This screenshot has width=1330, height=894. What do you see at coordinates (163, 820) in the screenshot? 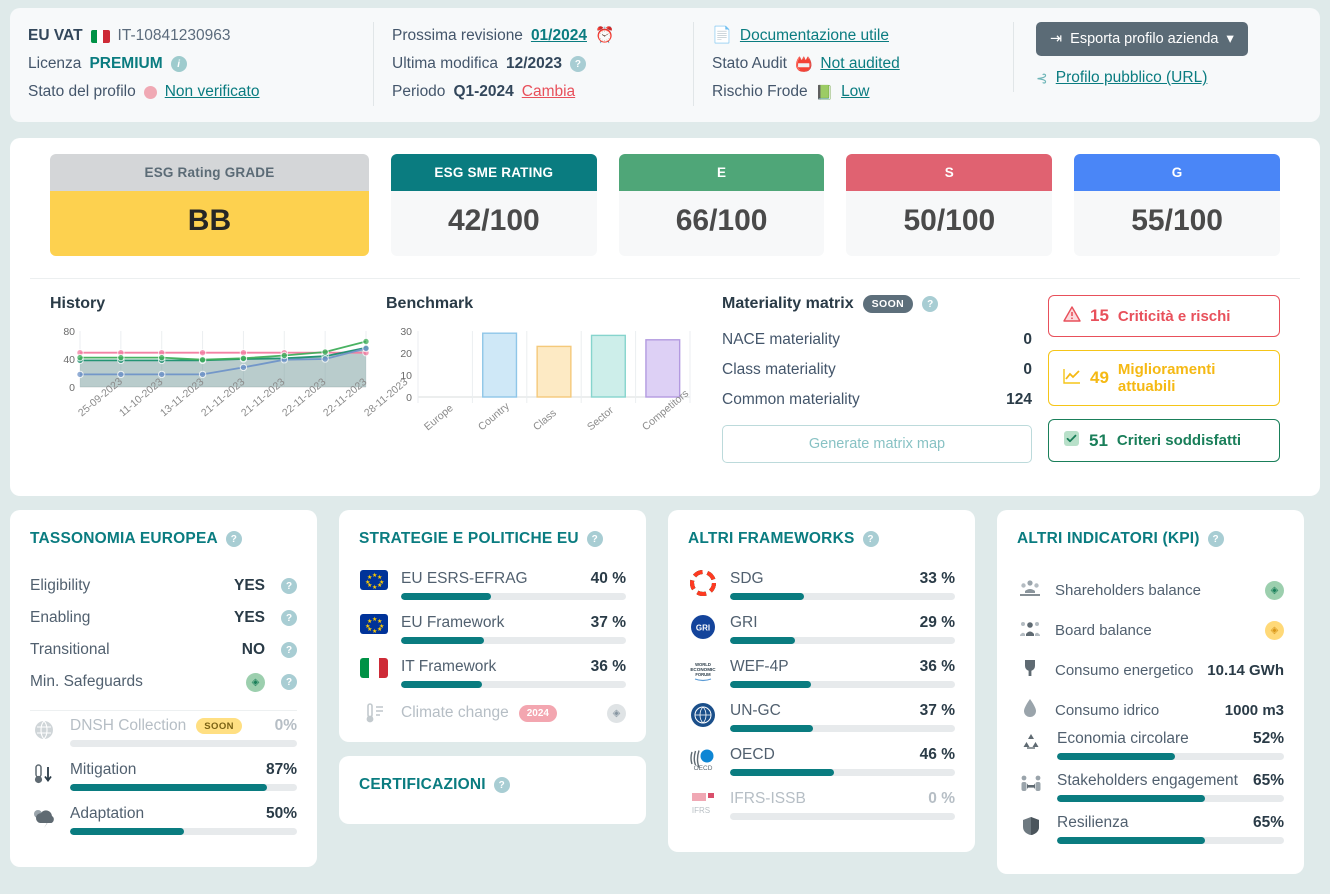
I see `taxonomy-bar-row: Adaptation 50%` at bounding box center [163, 820].